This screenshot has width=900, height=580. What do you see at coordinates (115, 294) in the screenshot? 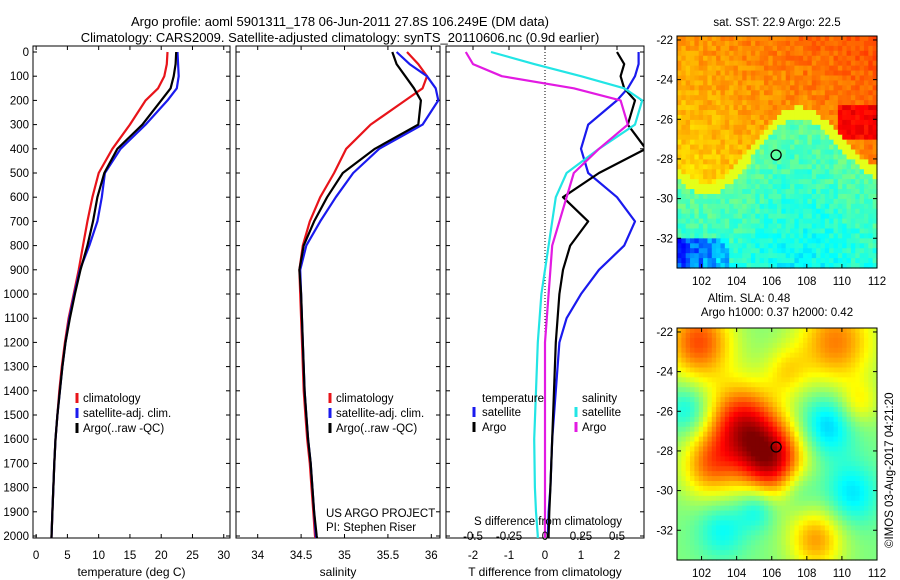
I see `series-line-temperature-satellite-adj-clim-` at bounding box center [115, 294].